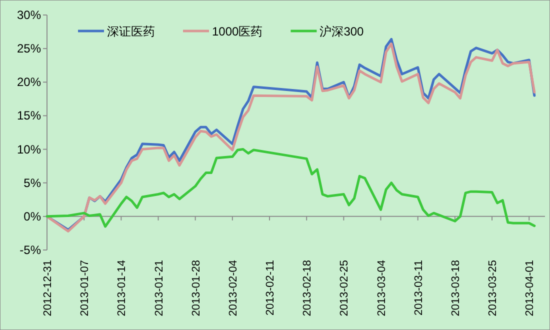  I want to click on y-tick-label: 10%, so click(29, 149).